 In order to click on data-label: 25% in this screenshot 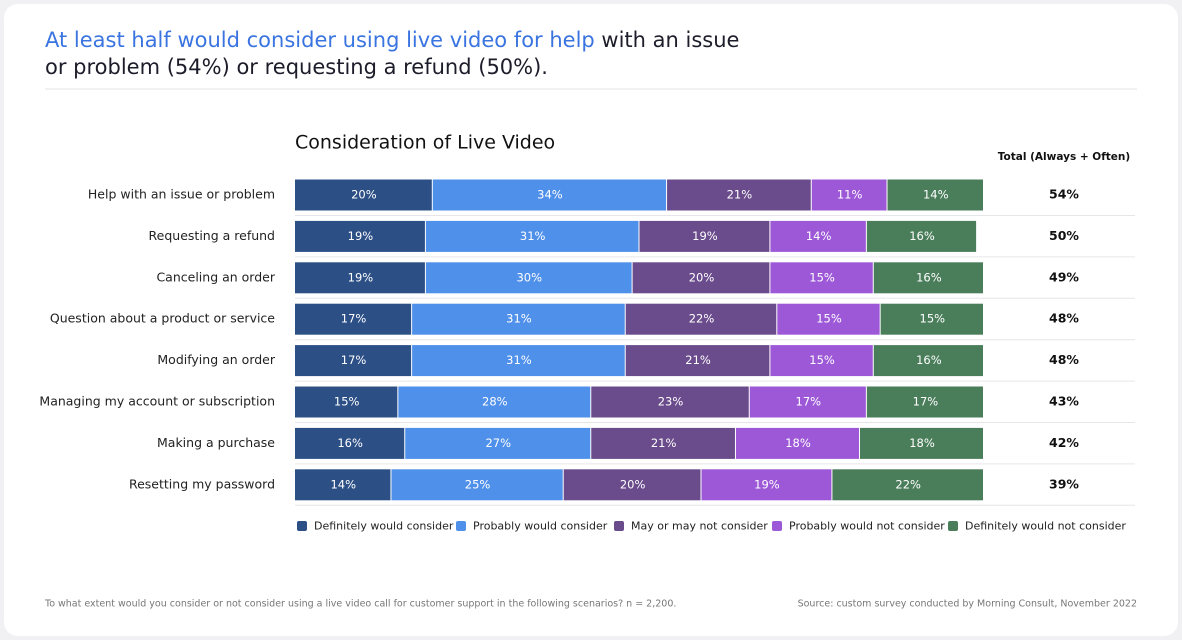, I will do `click(478, 484)`.